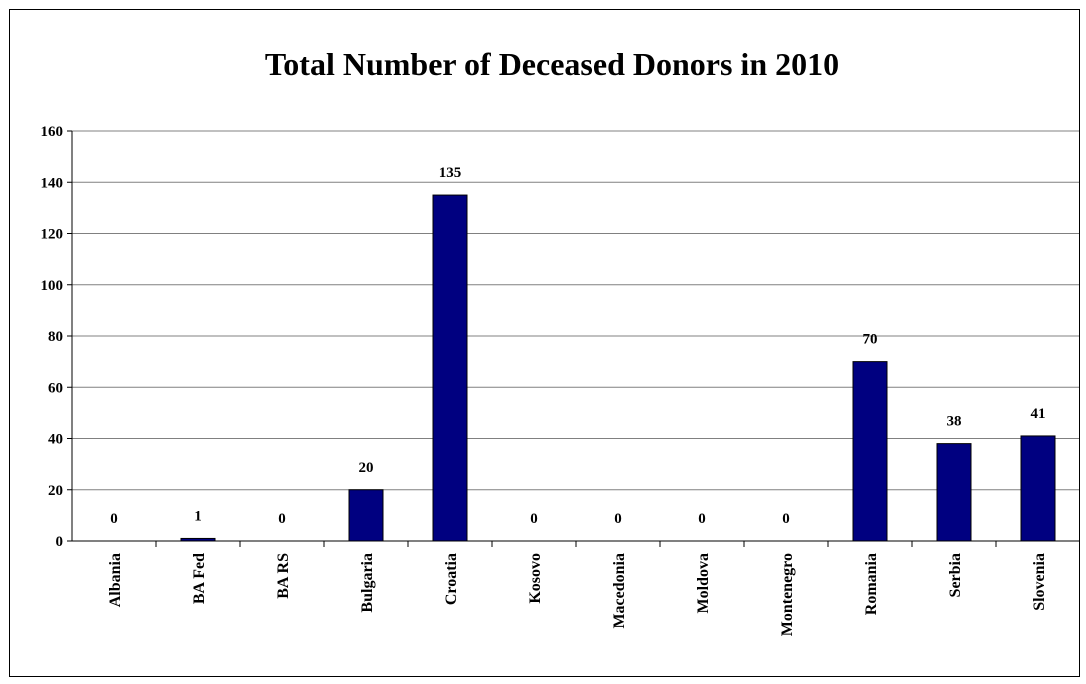 Image resolution: width=1086 pixels, height=684 pixels. What do you see at coordinates (367, 583) in the screenshot?
I see `x-tick-label: Bulgaria` at bounding box center [367, 583].